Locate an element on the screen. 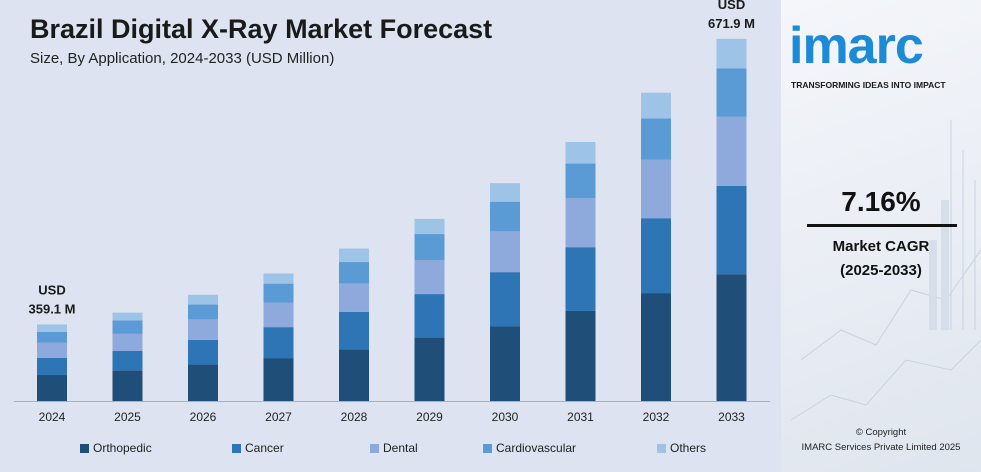 The image size is (981, 472). bar-segment-others-2025 is located at coordinates (127, 316).